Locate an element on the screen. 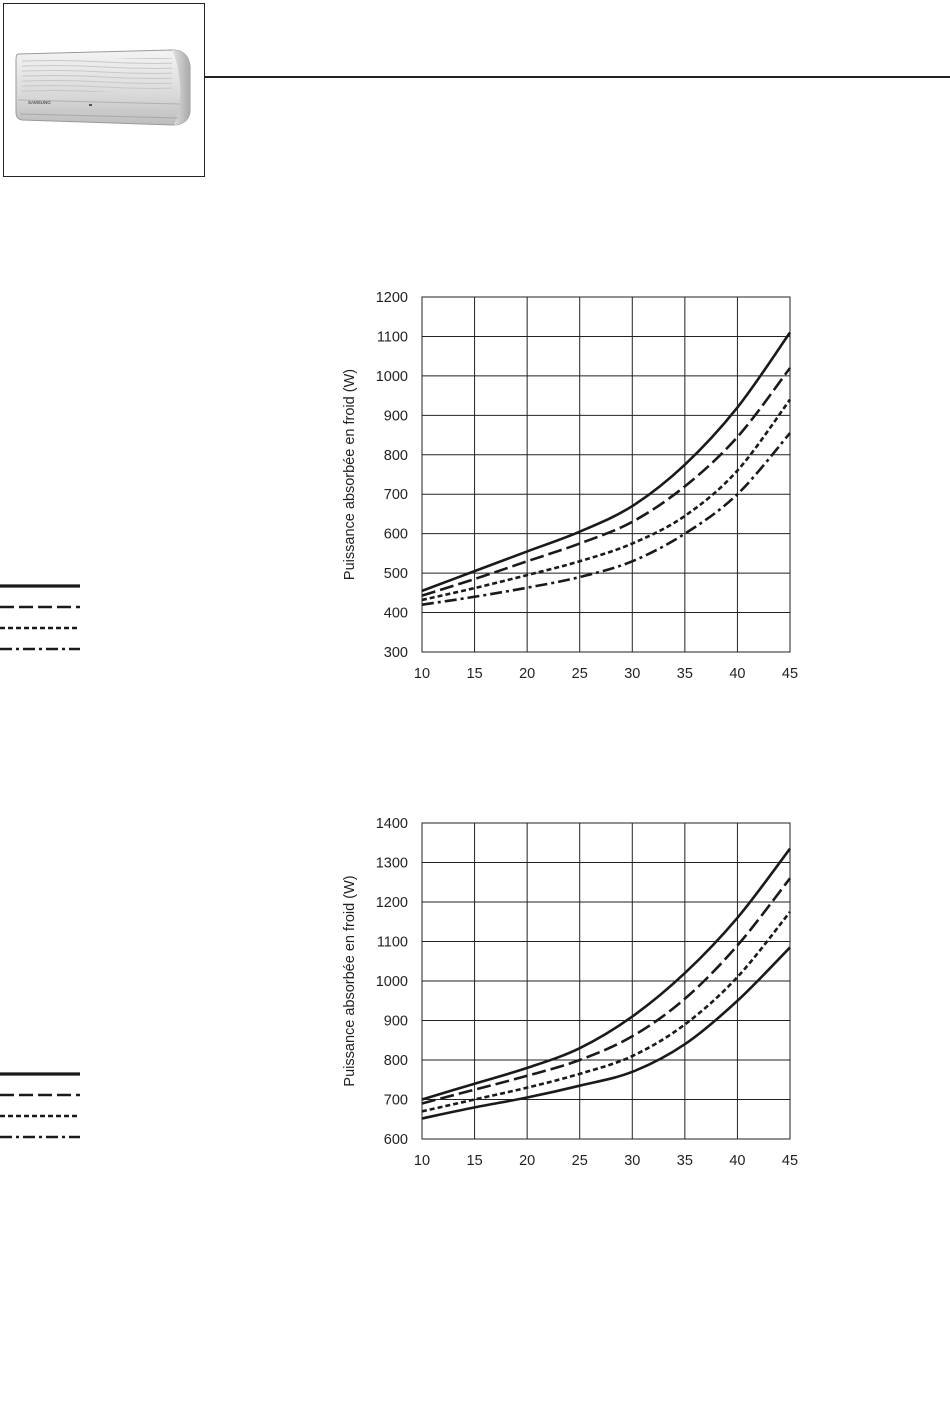 The image size is (950, 1409). wall-mounted-air-conditioner-icon: SAMSUNG is located at coordinates (103, 89).